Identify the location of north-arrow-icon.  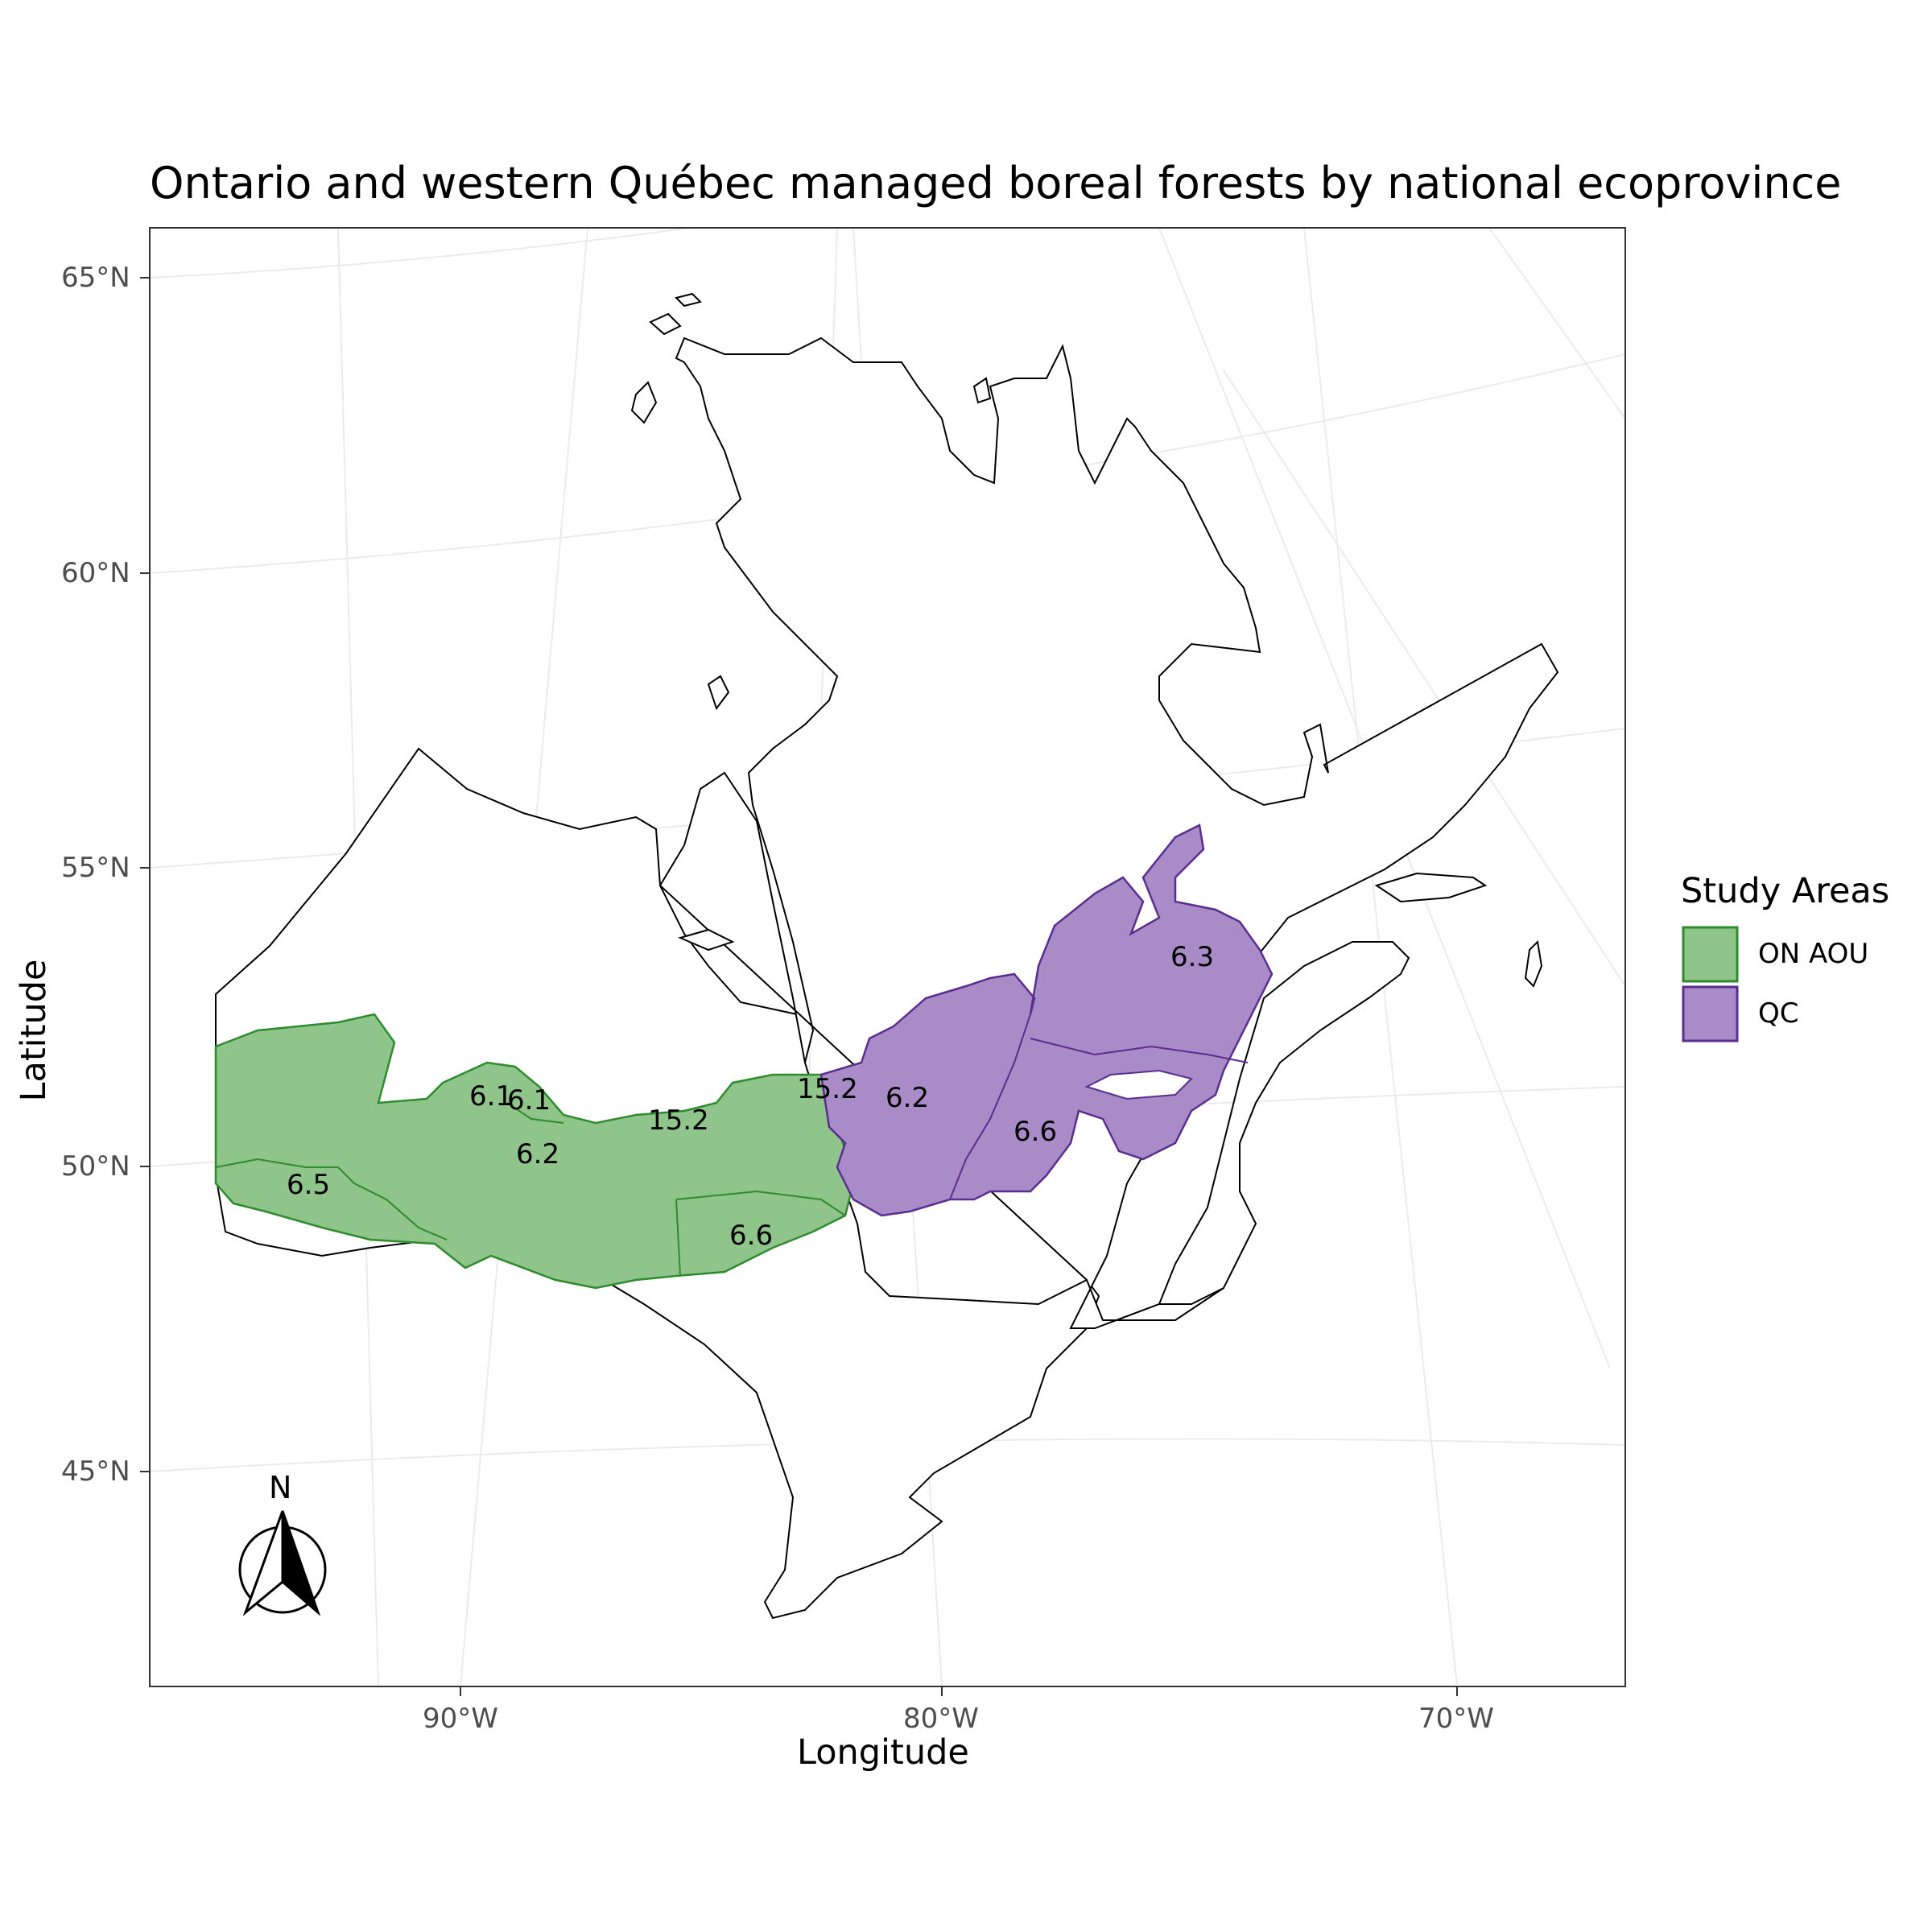
(282, 1563).